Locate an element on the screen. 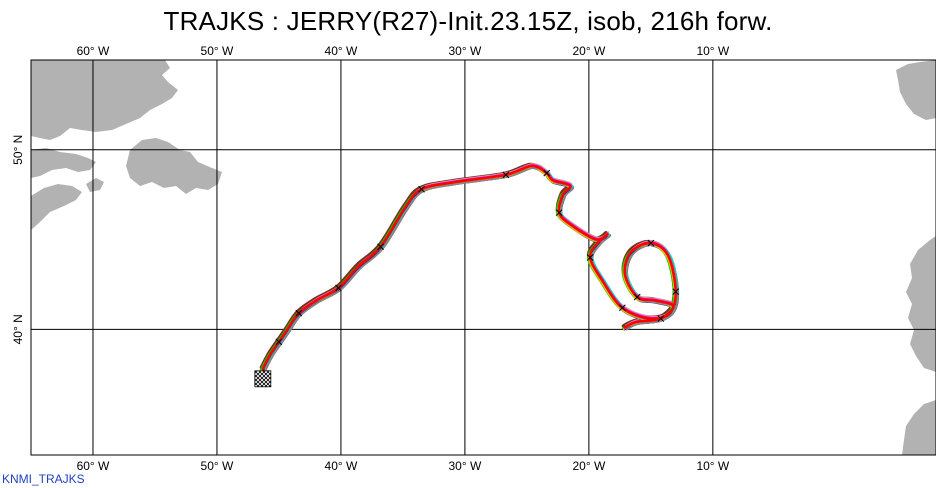  land-ireland is located at coordinates (916, 90).